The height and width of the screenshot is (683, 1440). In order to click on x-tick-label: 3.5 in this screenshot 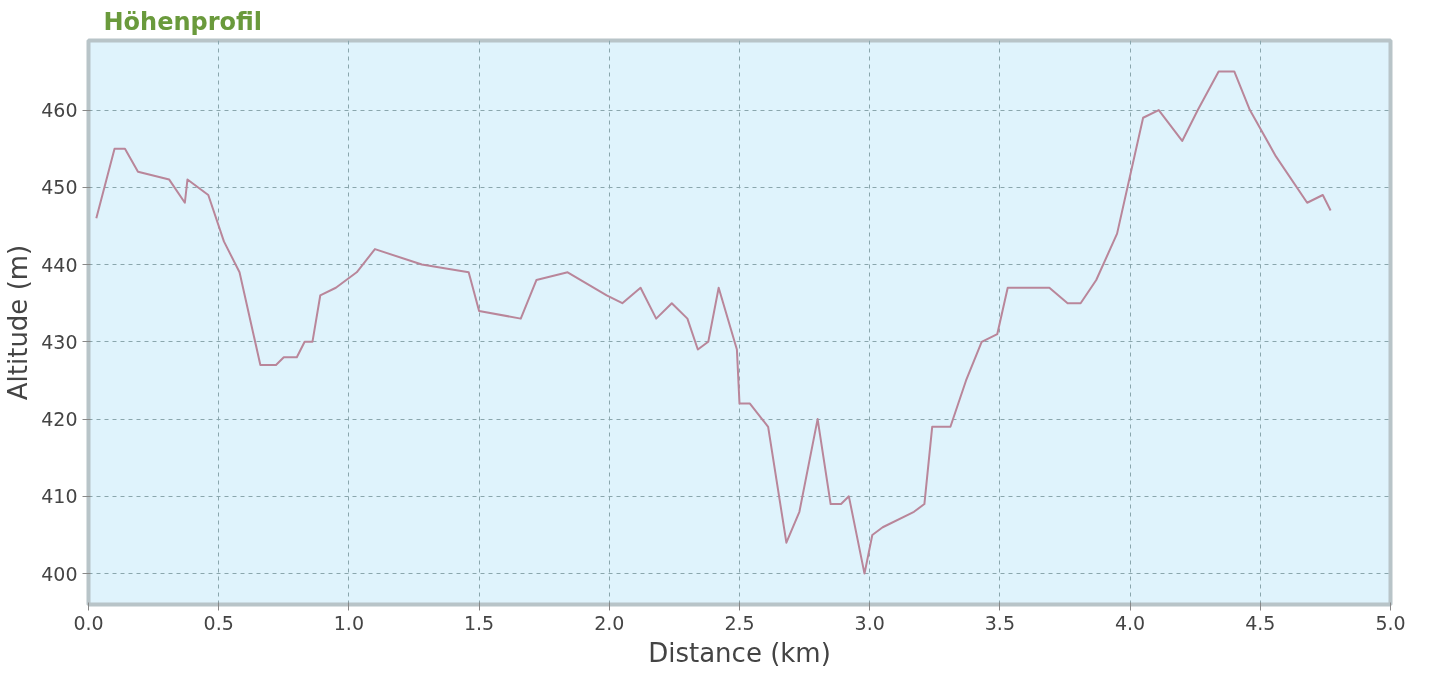, I will do `click(1000, 622)`.